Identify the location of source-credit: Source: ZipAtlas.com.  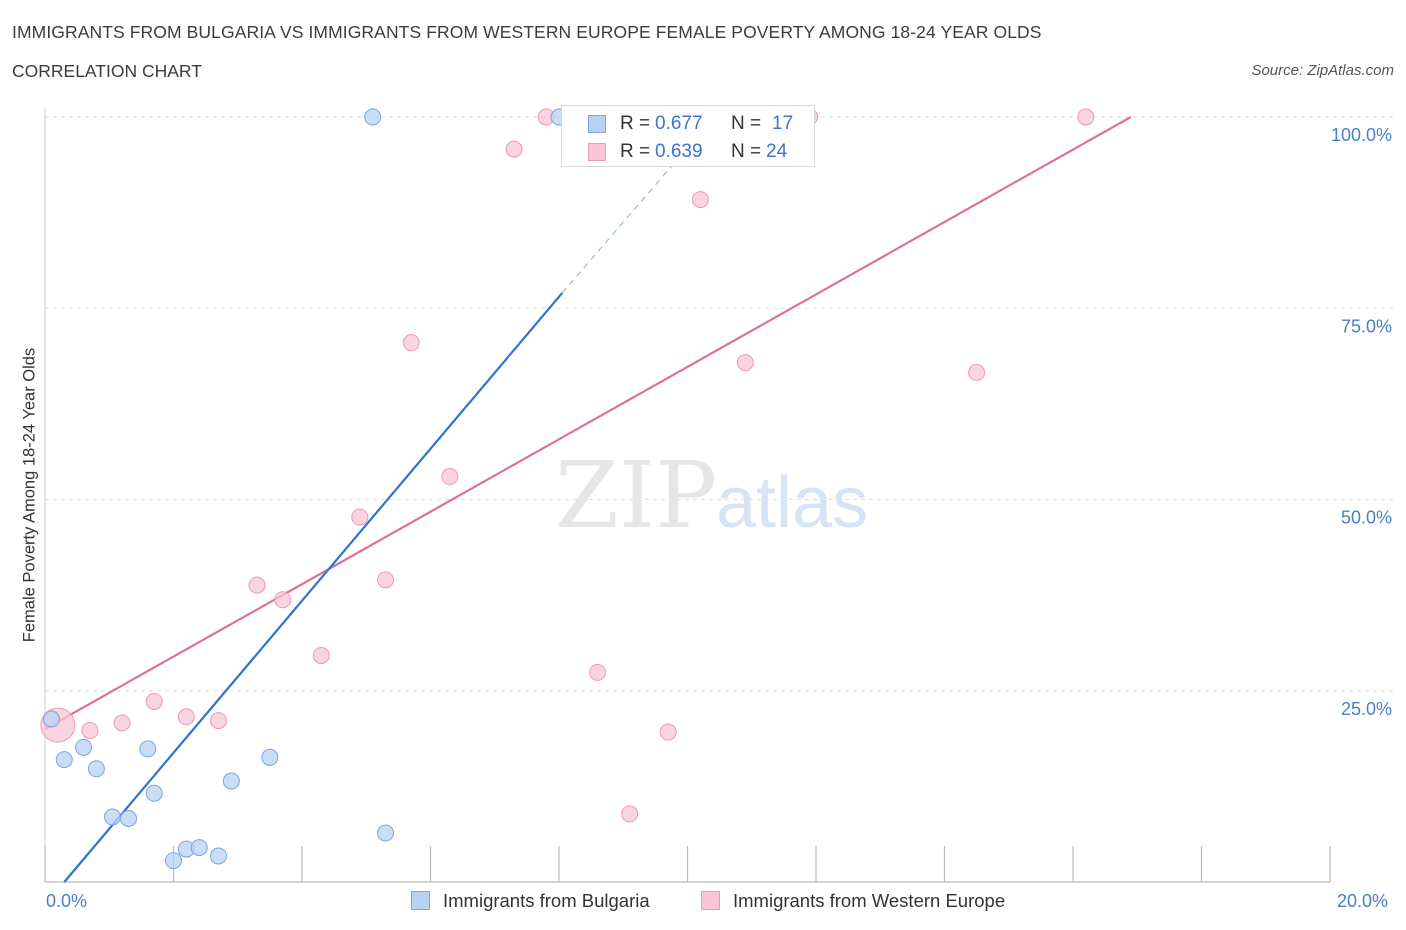
(1322, 70).